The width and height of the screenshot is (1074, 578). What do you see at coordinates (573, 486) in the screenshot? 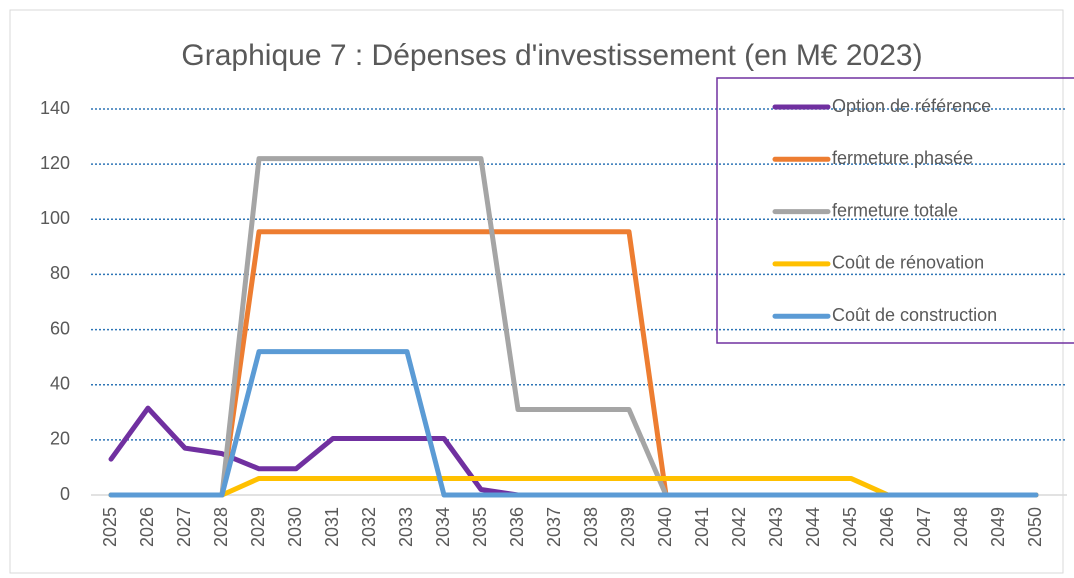
I see `series-line` at bounding box center [573, 486].